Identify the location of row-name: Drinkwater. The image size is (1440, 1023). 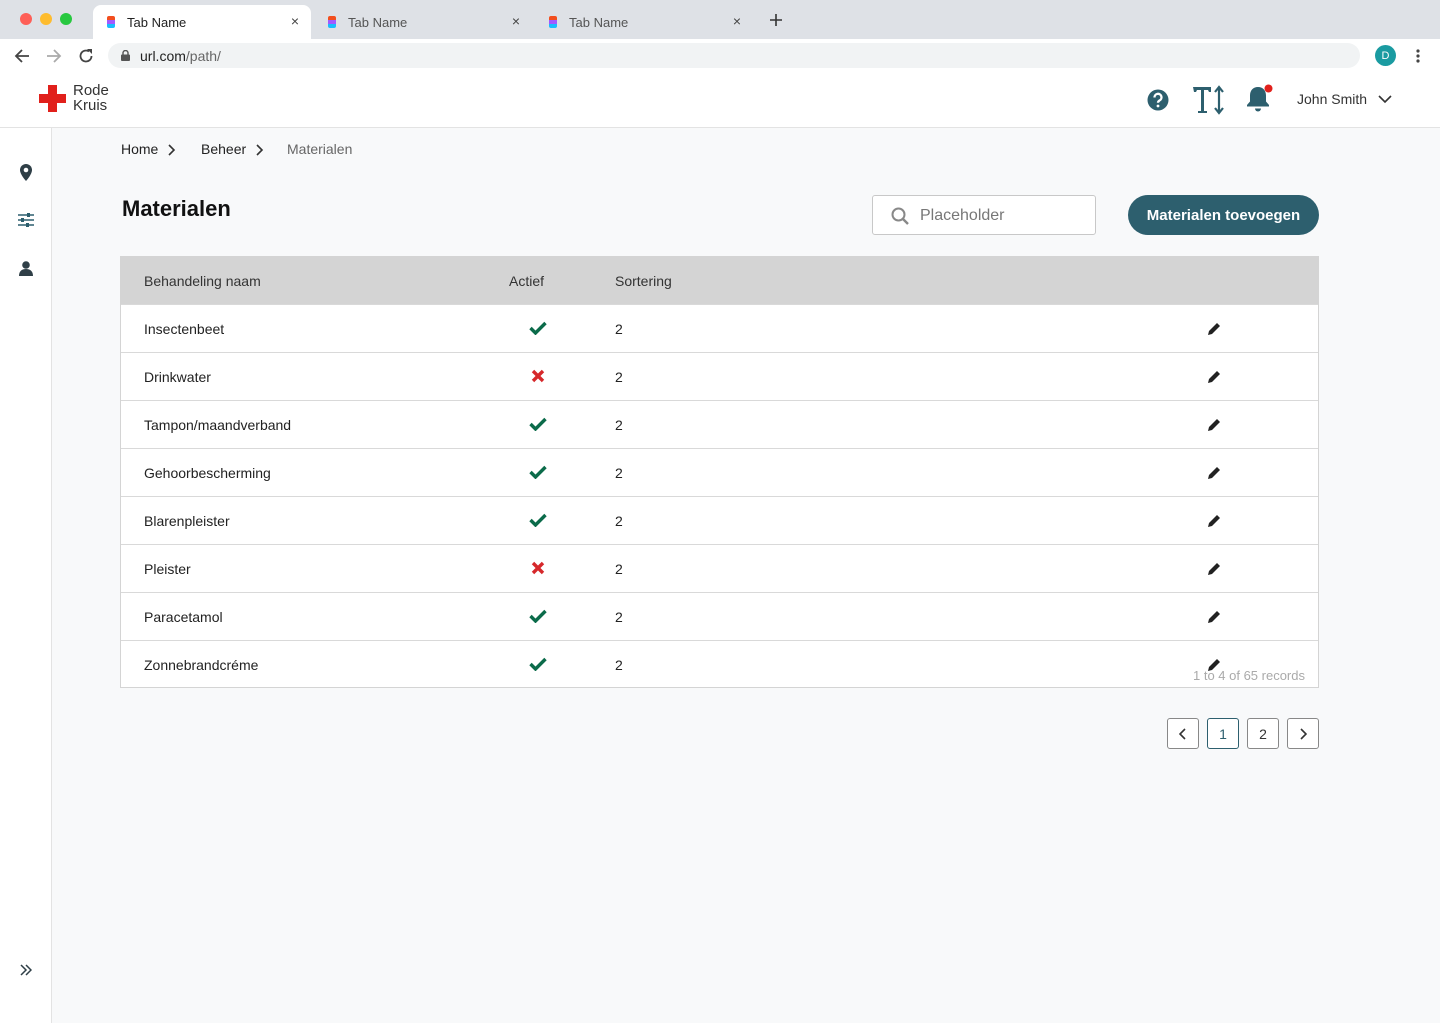
(177, 377).